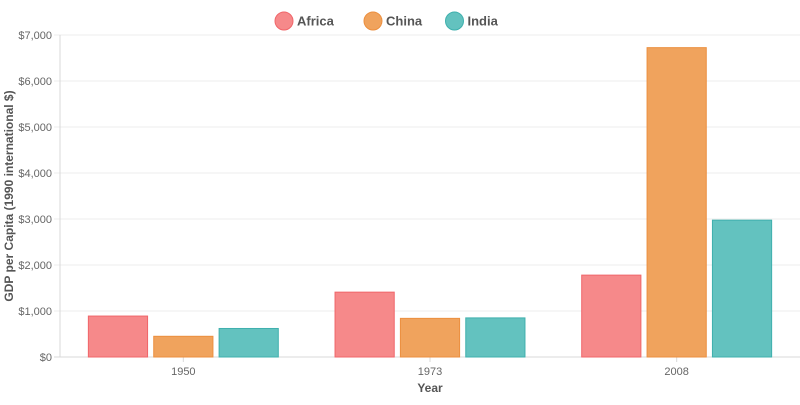  Describe the element at coordinates (611, 316) in the screenshot. I see `bar-africa-2008` at that location.